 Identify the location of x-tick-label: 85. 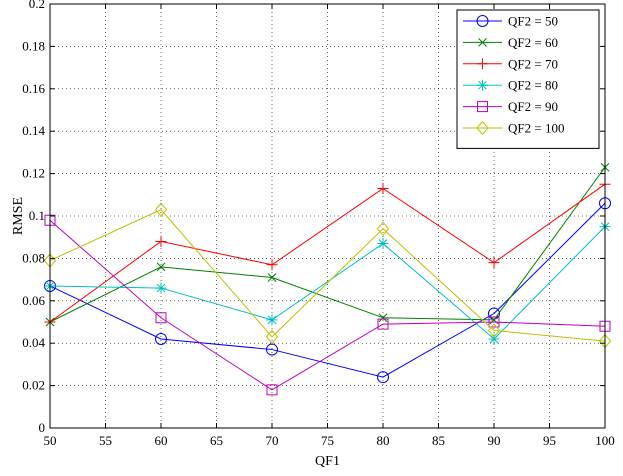
(438, 440).